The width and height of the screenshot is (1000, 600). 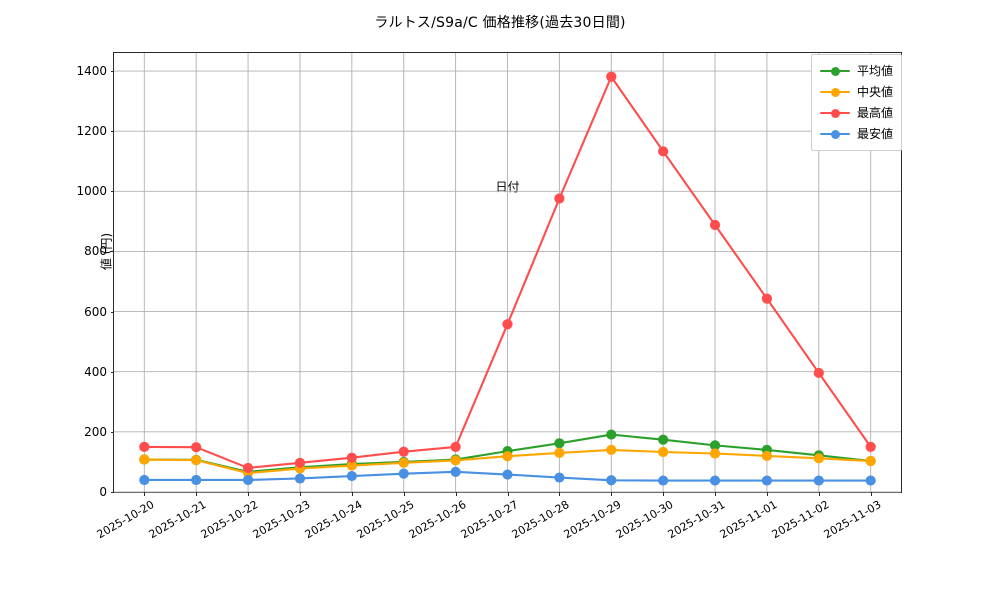 What do you see at coordinates (874, 134) in the screenshot?
I see `legend-label: 最安値` at bounding box center [874, 134].